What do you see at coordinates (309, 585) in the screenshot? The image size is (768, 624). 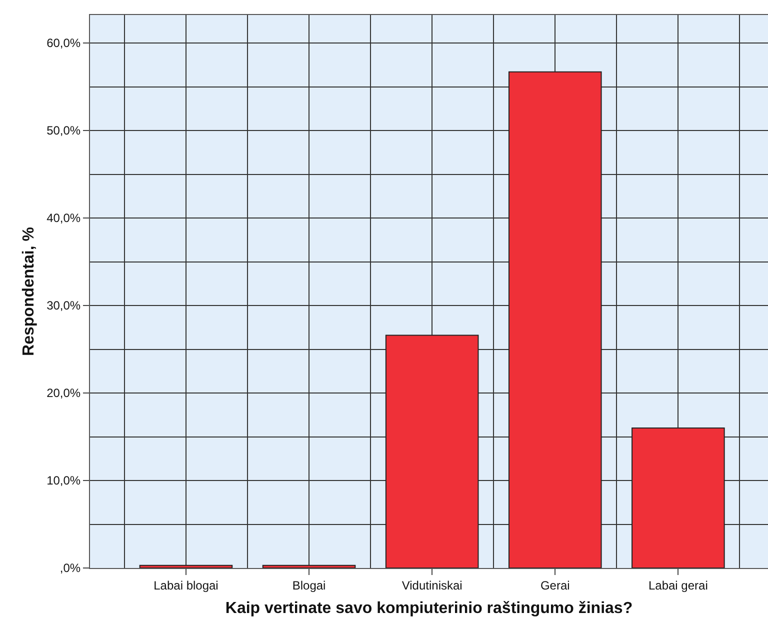 I see `x-tick-label: Blogai` at bounding box center [309, 585].